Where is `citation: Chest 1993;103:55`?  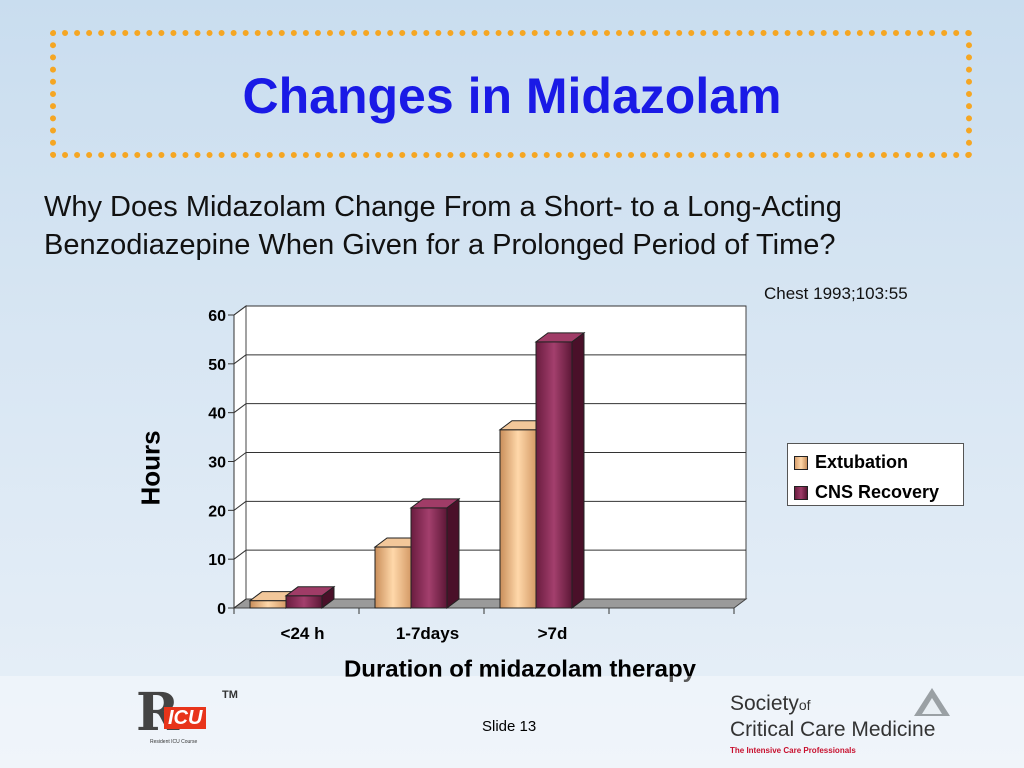
citation: Chest 1993;103:55 is located at coordinates (836, 293).